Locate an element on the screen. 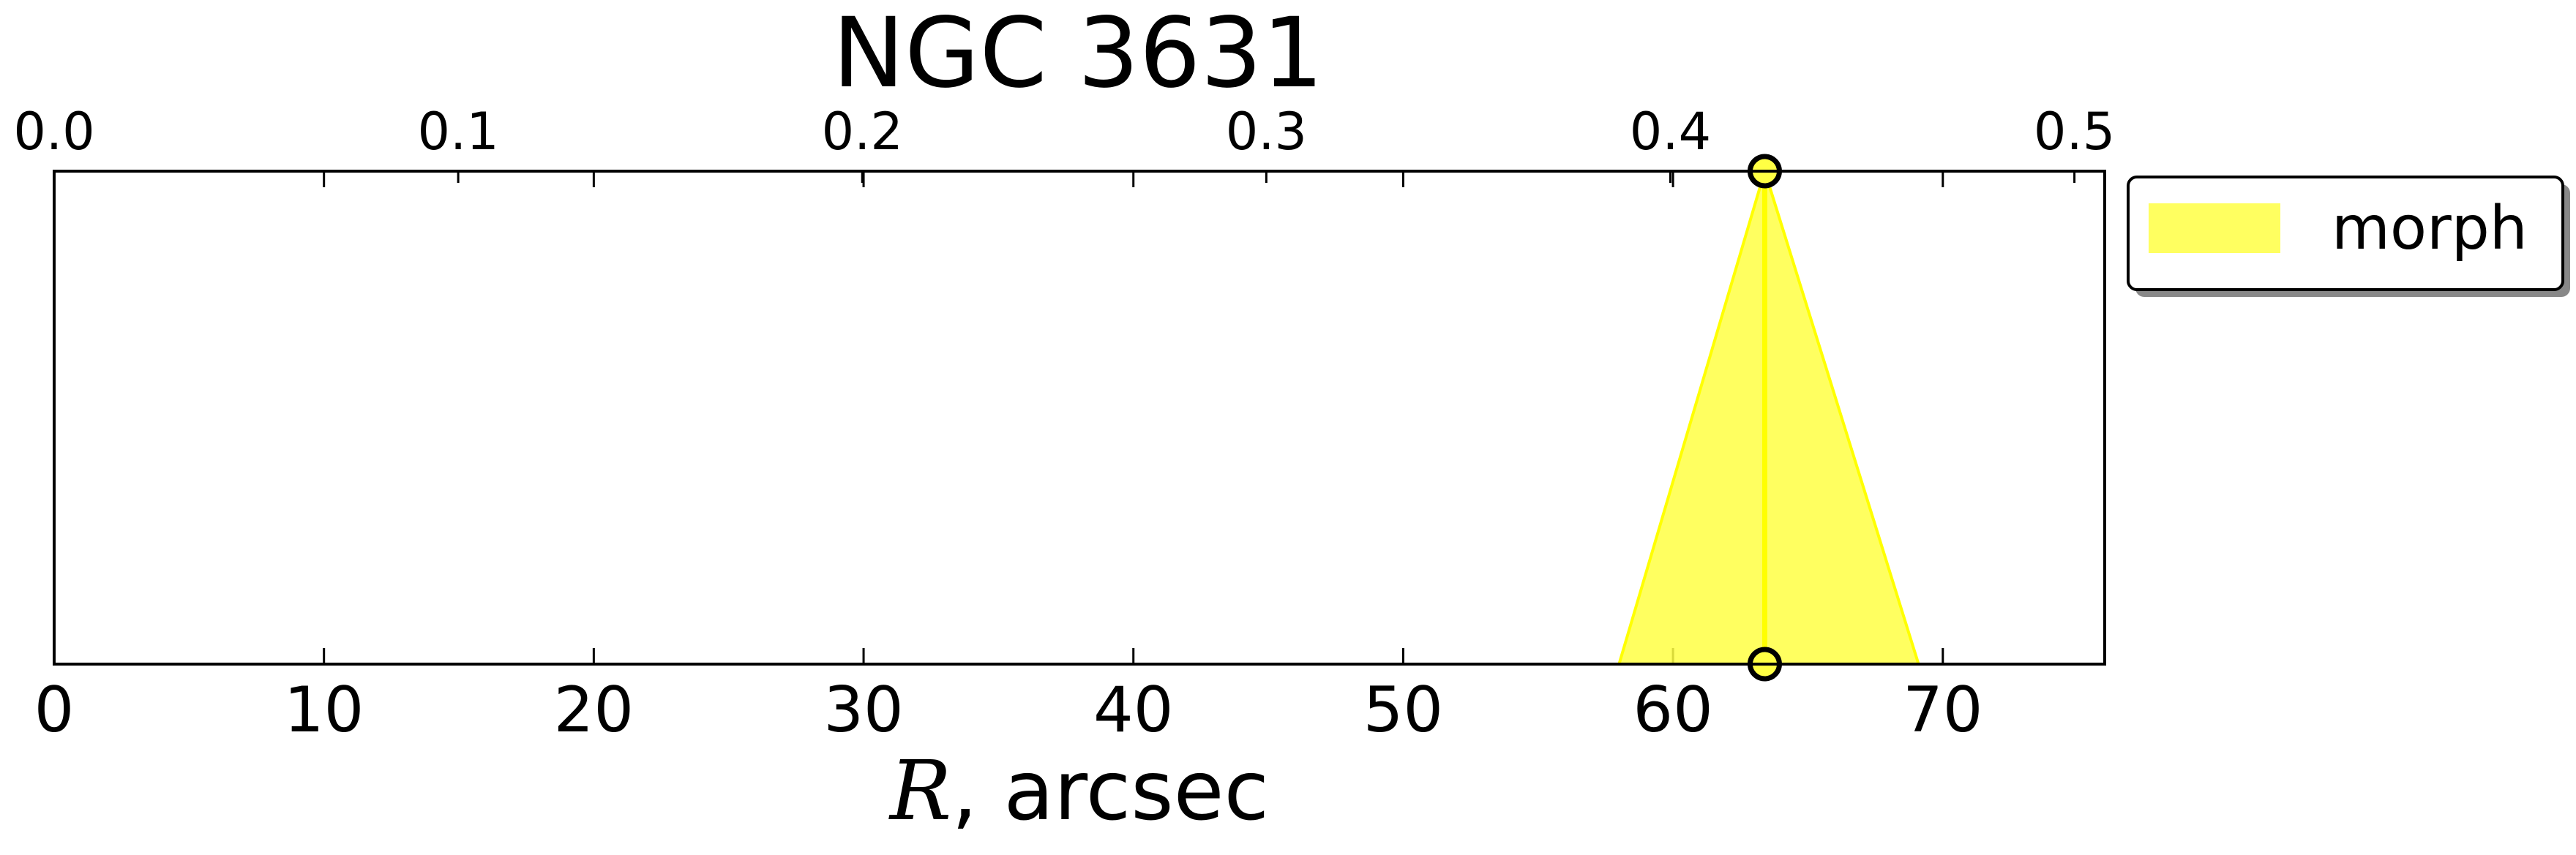 This screenshot has height=855, width=2576. morph-band is located at coordinates (1769, 416).